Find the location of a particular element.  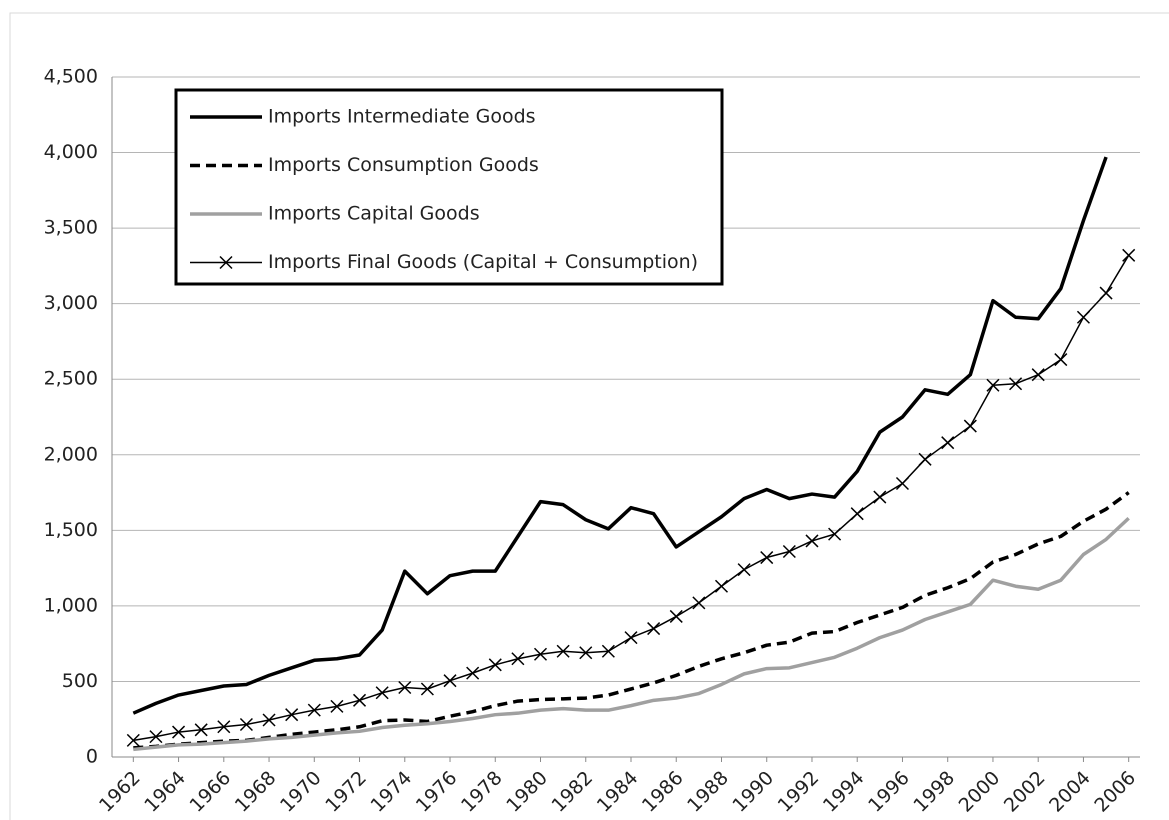

y-tick-label: 1,500 is located at coordinates (71, 530).